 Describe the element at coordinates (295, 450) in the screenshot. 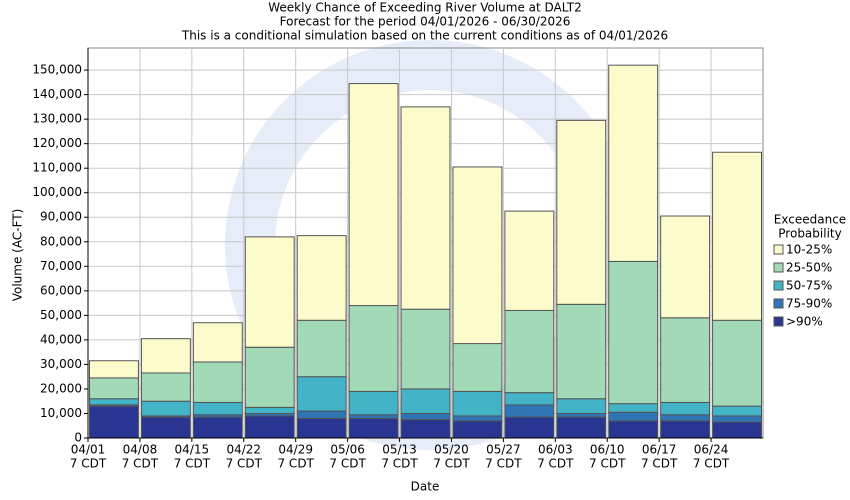

I see `x-tick-label: 04/29` at that location.